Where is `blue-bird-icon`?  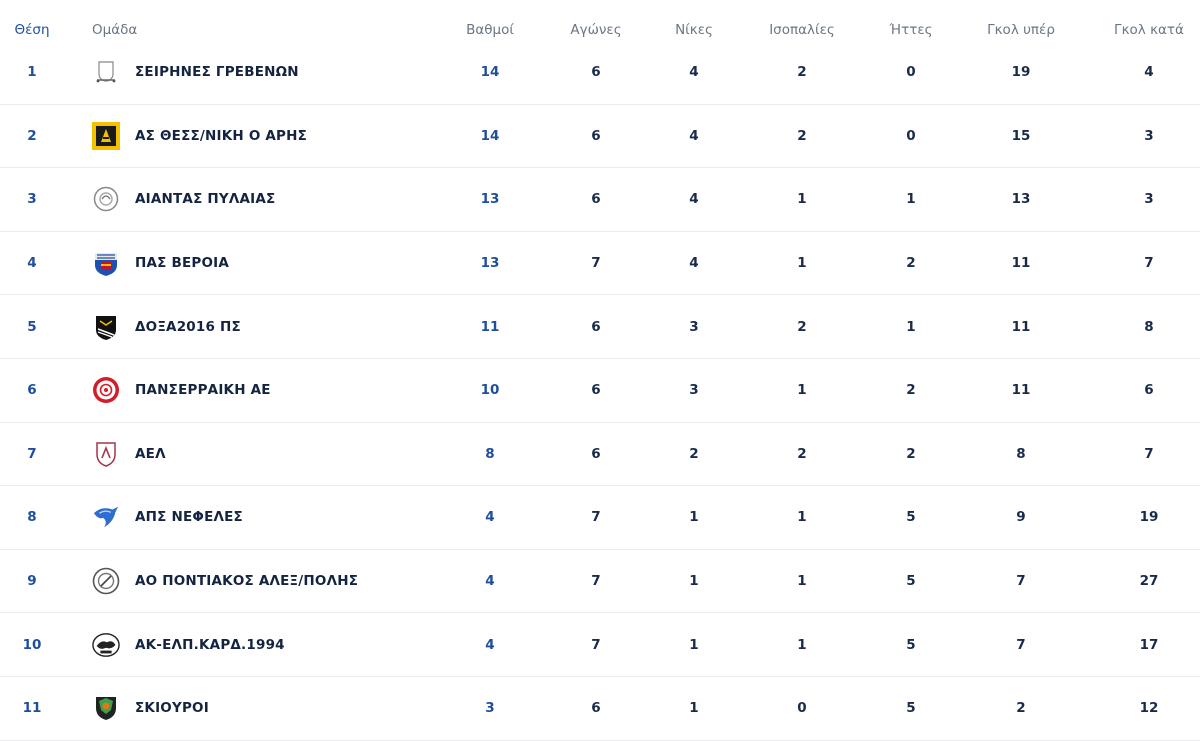
blue-bird-icon is located at coordinates (106, 517).